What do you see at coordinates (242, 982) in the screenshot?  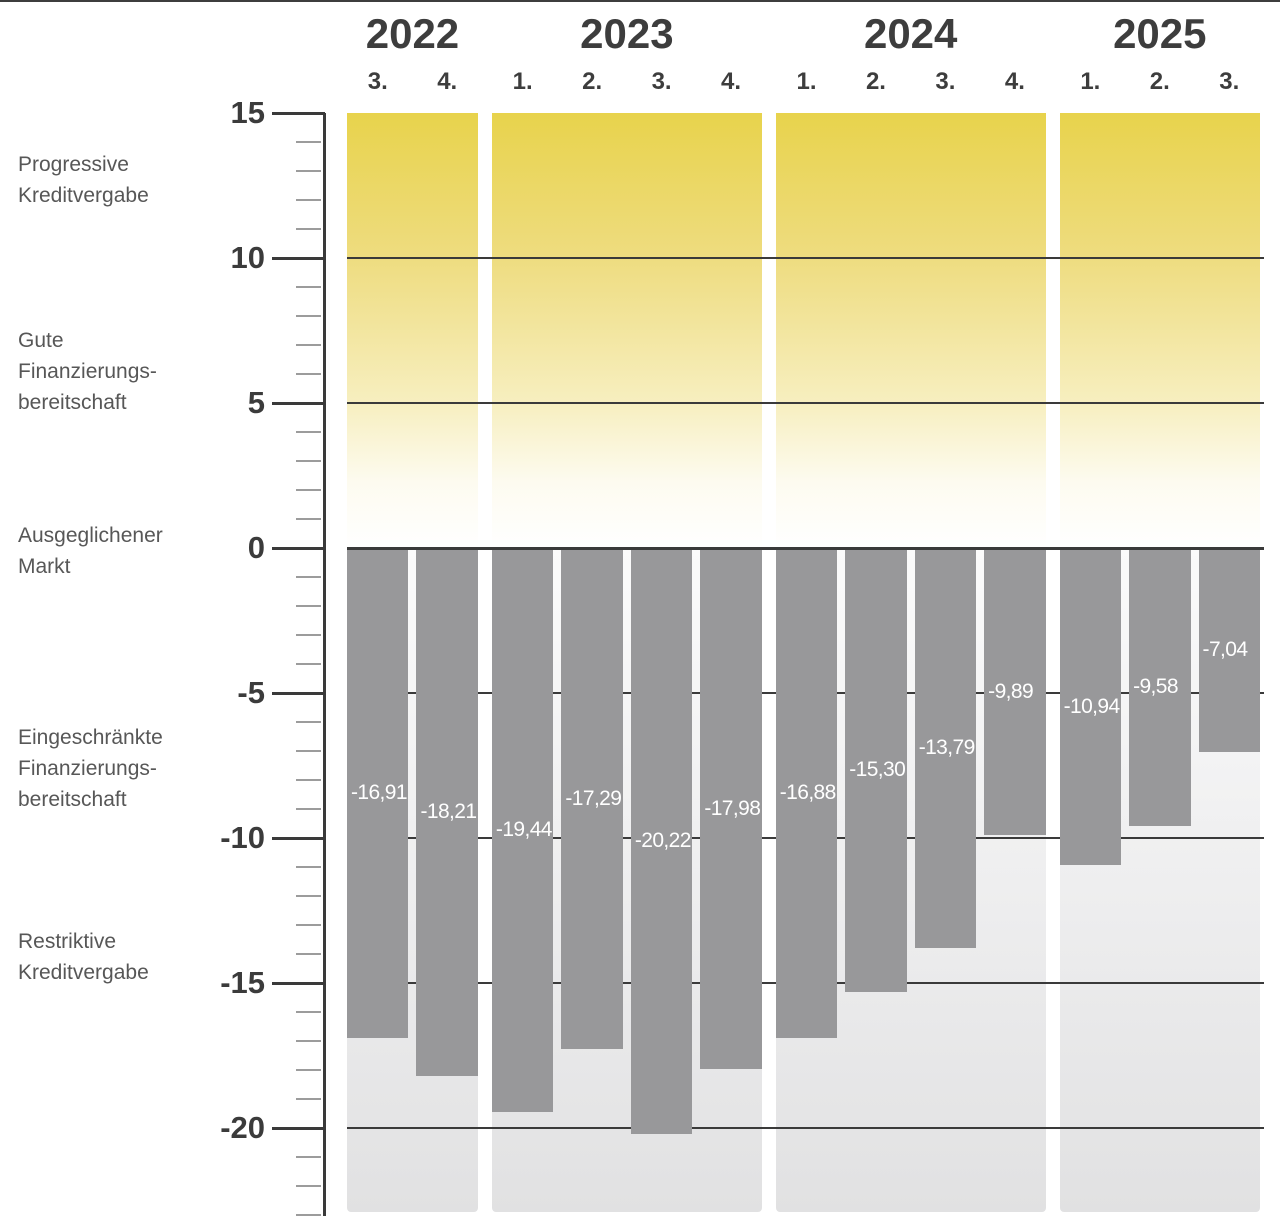 I see `y-axis-tick-label: -15` at bounding box center [242, 982].